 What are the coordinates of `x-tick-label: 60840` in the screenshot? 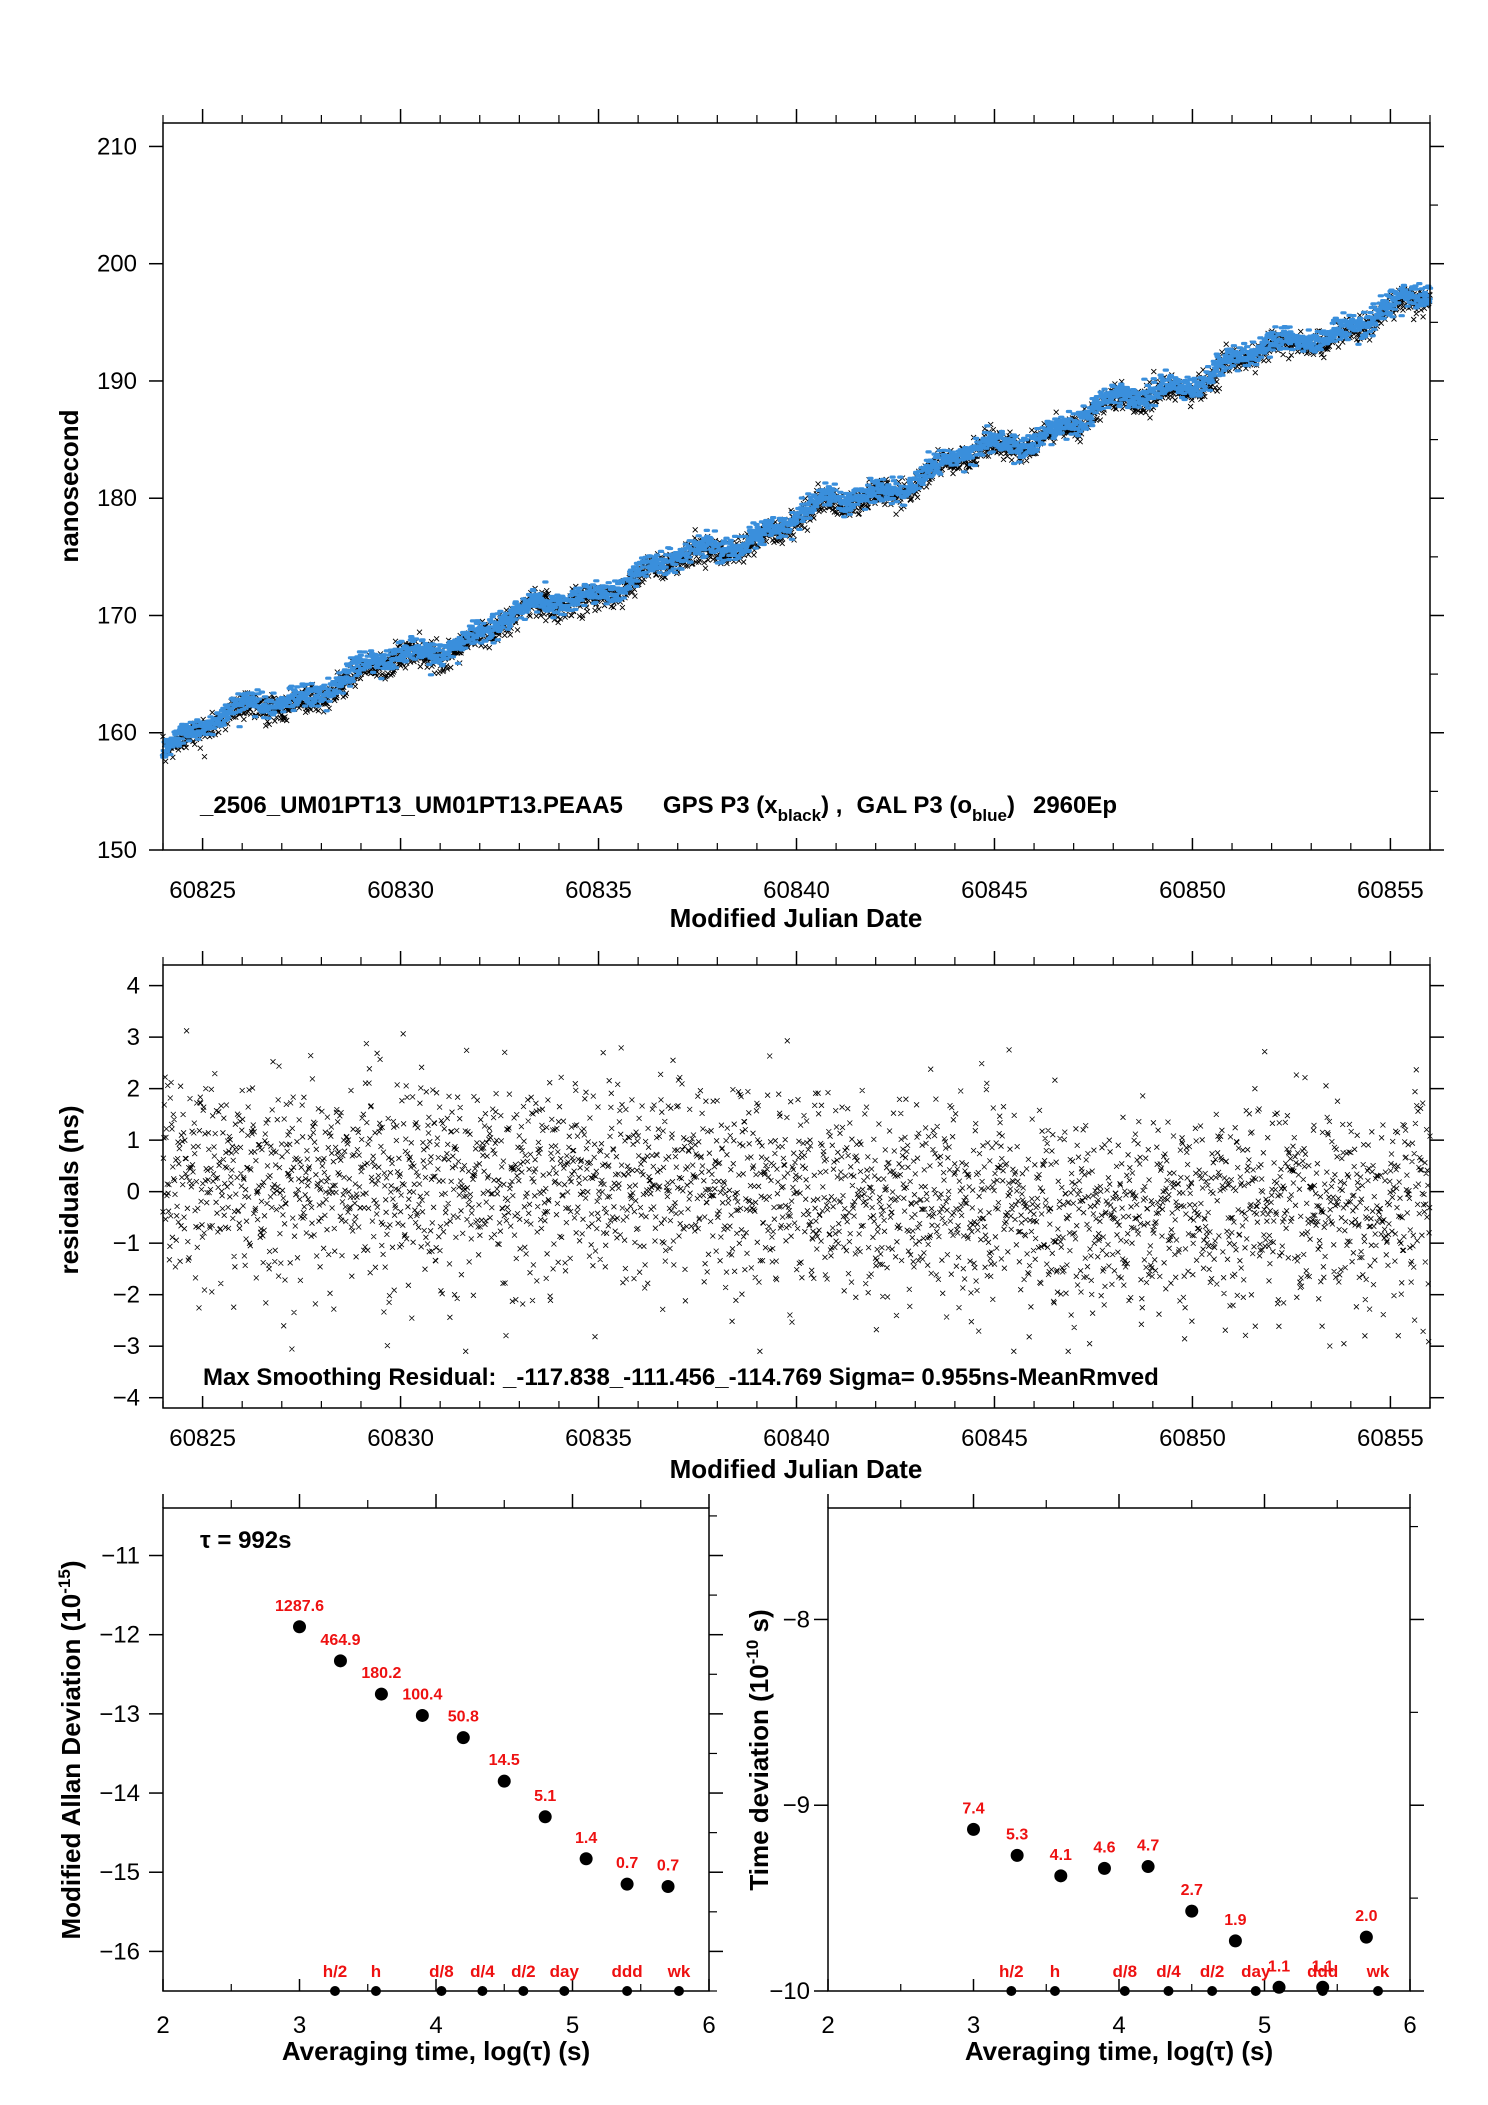 It's located at (796, 890).